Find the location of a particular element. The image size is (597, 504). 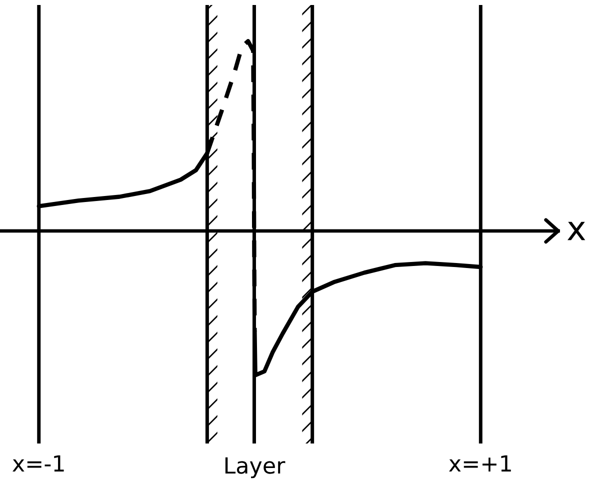

x-tick-label: x=+1 is located at coordinates (480, 463).